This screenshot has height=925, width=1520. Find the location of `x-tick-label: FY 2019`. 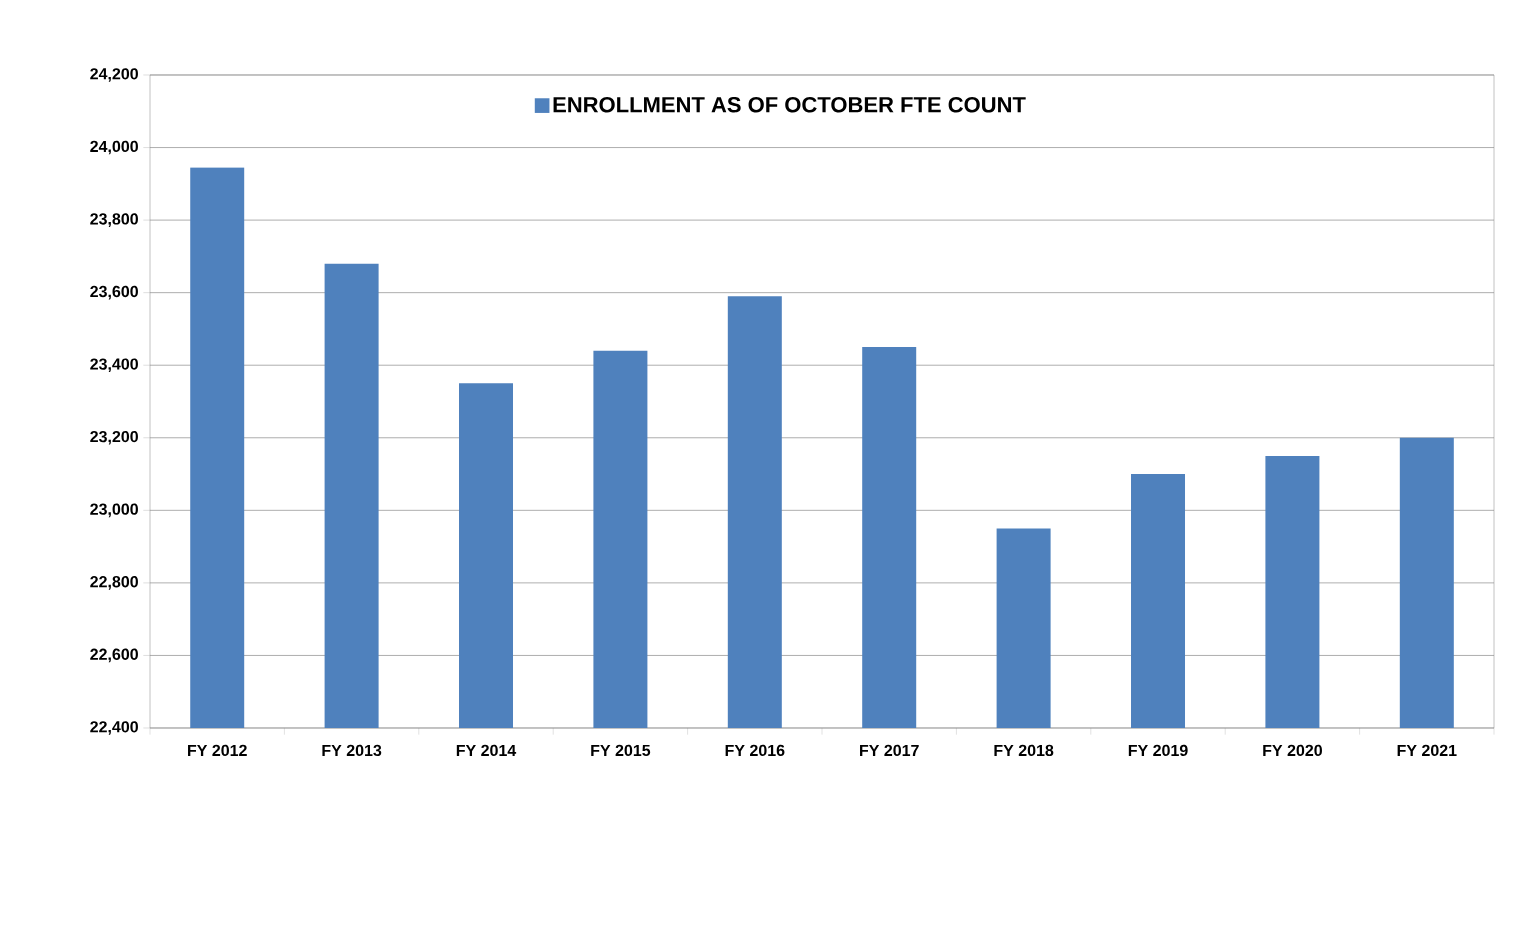

x-tick-label: FY 2019 is located at coordinates (1158, 750).